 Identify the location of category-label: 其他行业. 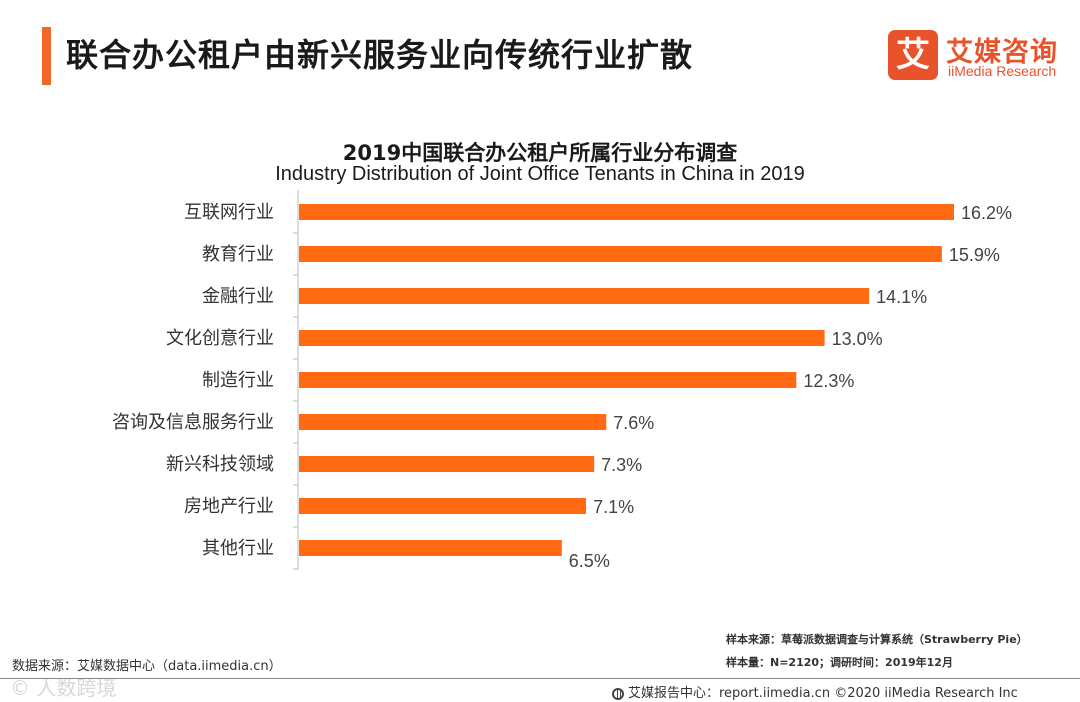
(238, 548).